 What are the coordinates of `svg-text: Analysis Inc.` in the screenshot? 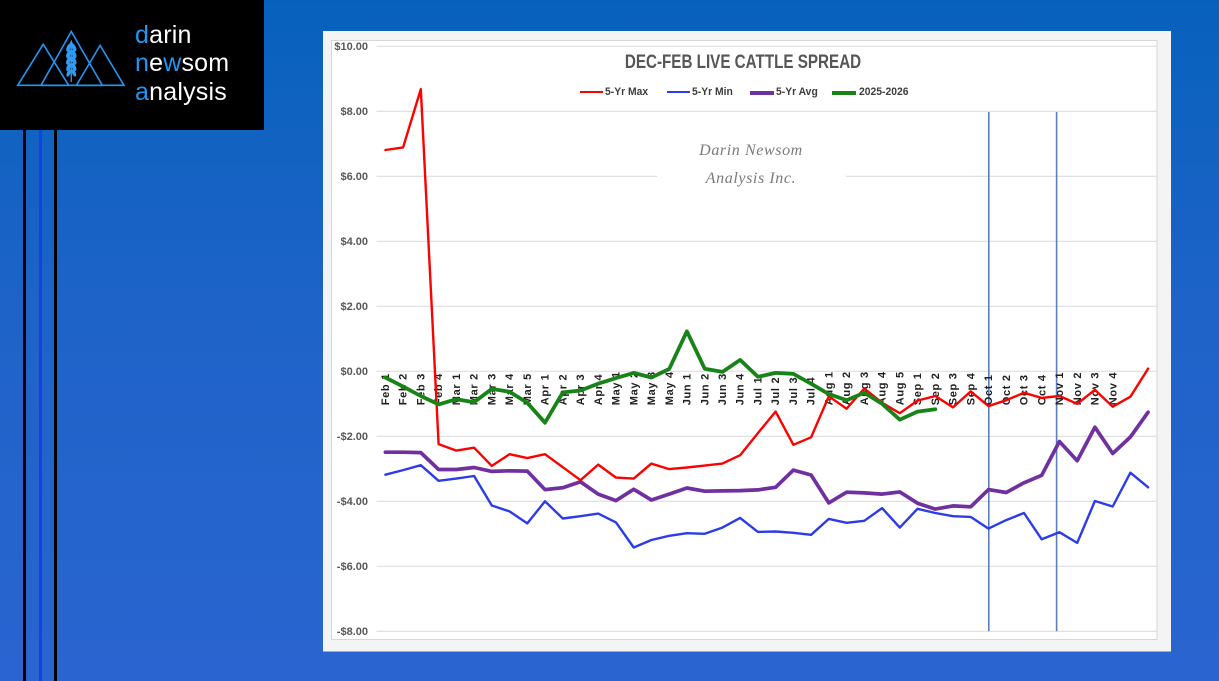 It's located at (750, 178).